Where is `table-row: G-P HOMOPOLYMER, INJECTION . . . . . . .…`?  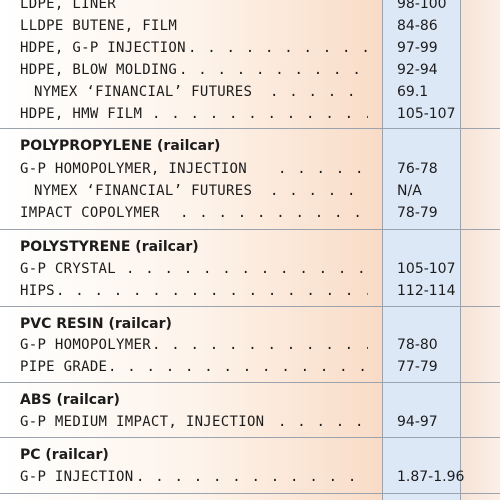 table-row: G-P HOMOPOLYMER, INJECTION . . . . . . .… is located at coordinates (250, 169).